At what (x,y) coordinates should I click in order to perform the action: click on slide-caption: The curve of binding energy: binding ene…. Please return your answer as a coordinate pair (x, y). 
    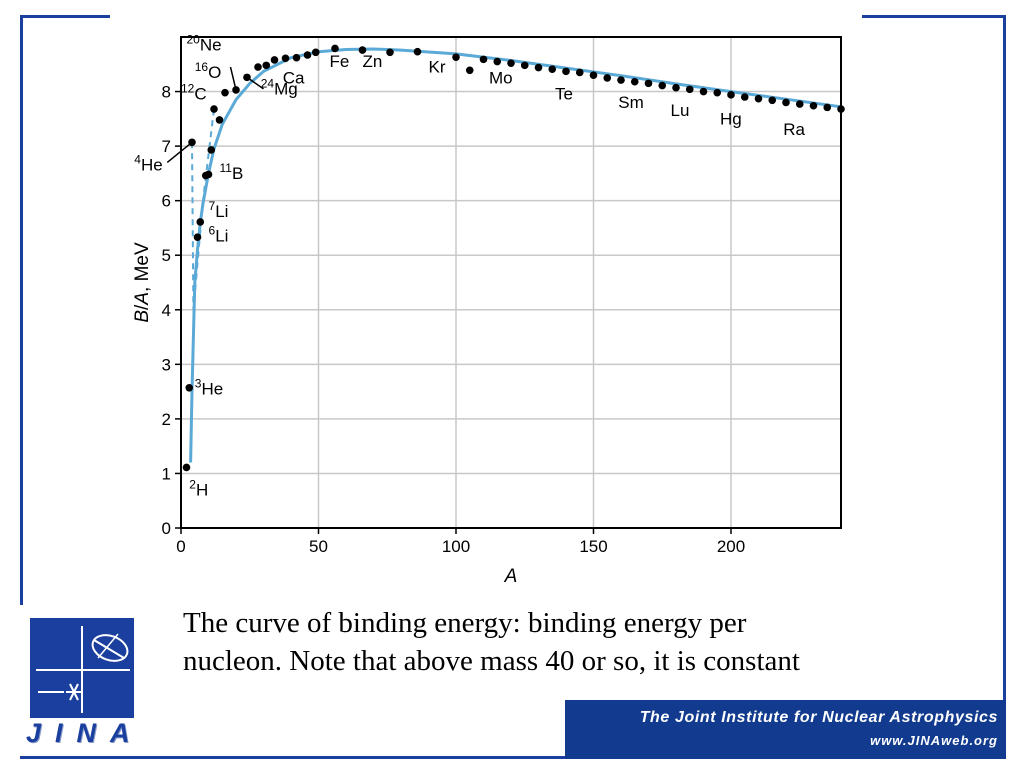
    Looking at the image, I should click on (563, 642).